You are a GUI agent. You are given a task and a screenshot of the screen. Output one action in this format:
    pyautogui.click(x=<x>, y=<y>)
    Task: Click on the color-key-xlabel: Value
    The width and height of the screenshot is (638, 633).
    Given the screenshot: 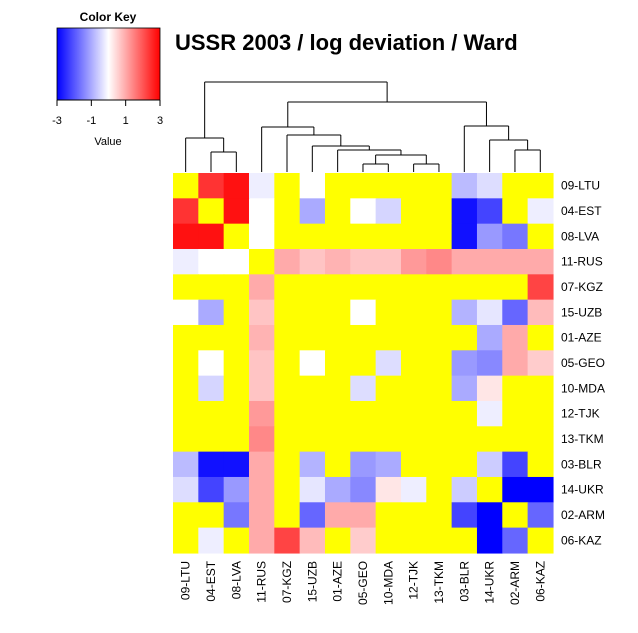 What is the action you would take?
    pyautogui.click(x=107, y=142)
    